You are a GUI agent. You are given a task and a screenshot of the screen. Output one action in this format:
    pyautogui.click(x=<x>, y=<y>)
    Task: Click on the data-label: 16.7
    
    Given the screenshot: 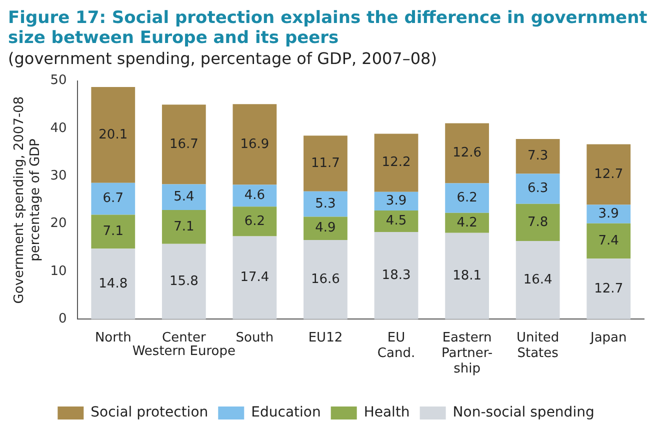 What is the action you would take?
    pyautogui.click(x=183, y=144)
    